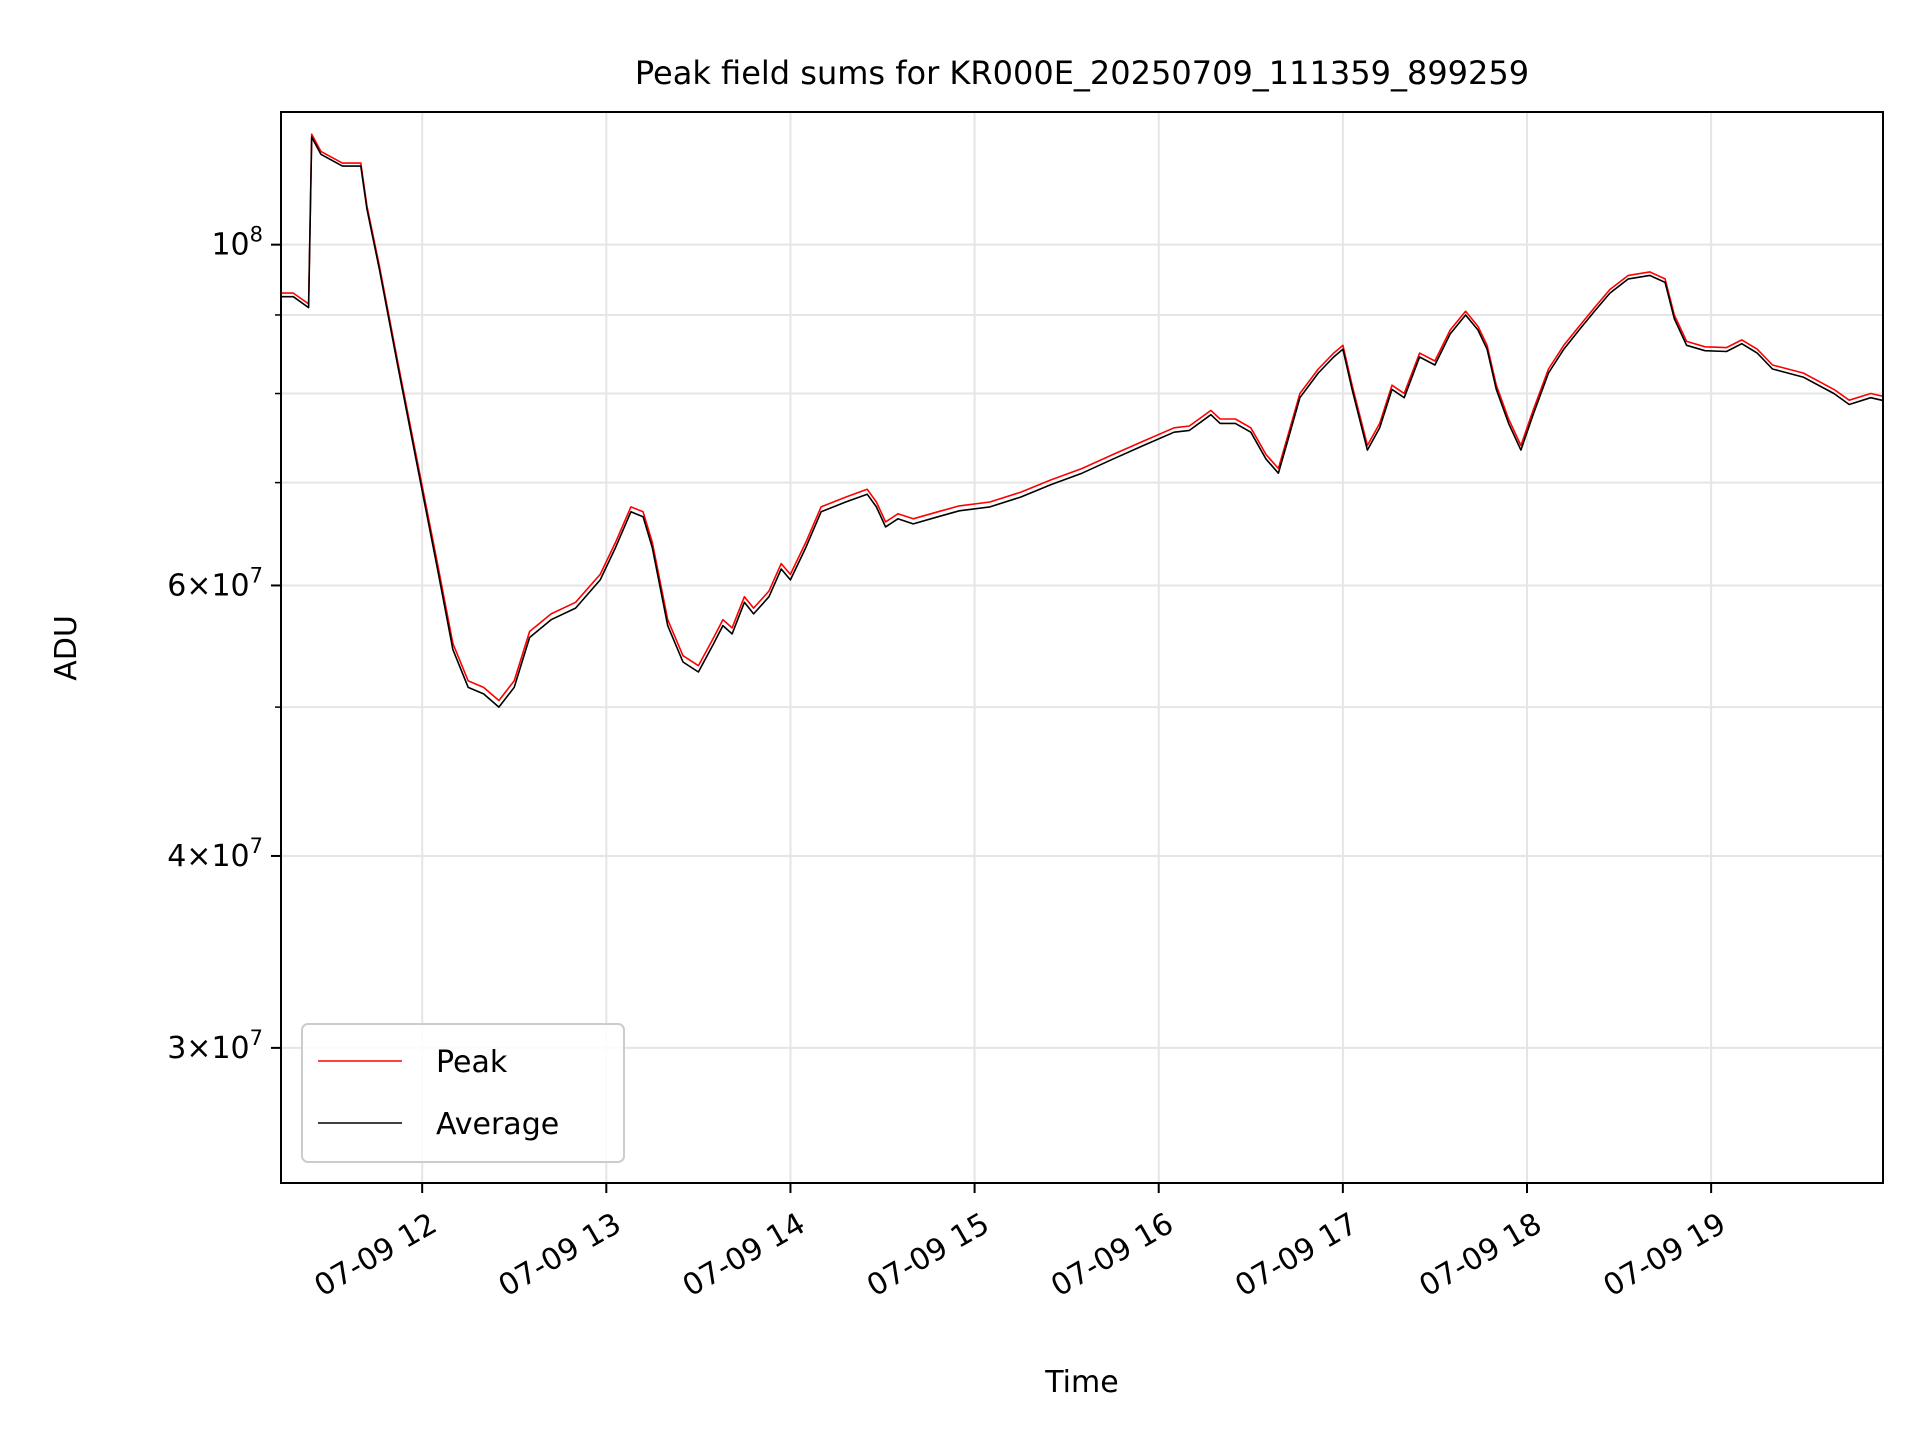 Image resolution: width=1920 pixels, height=1440 pixels. Describe the element at coordinates (1081, 1382) in the screenshot. I see `x-axis-label: Time` at that location.